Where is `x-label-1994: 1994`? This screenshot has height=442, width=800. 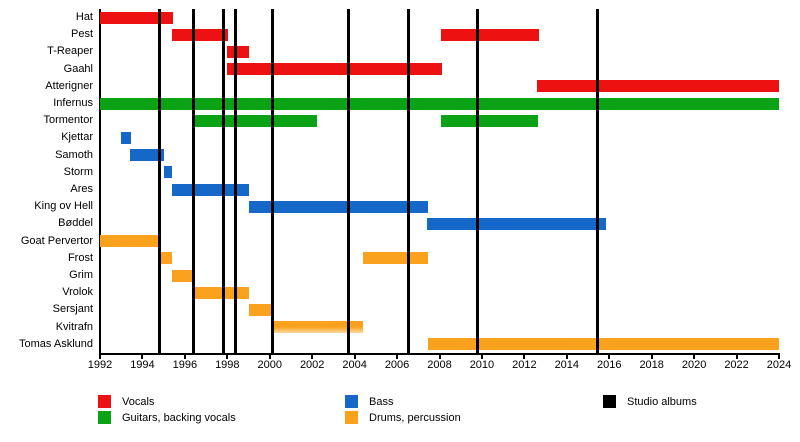 x-label-1994: 1994 is located at coordinates (142, 365).